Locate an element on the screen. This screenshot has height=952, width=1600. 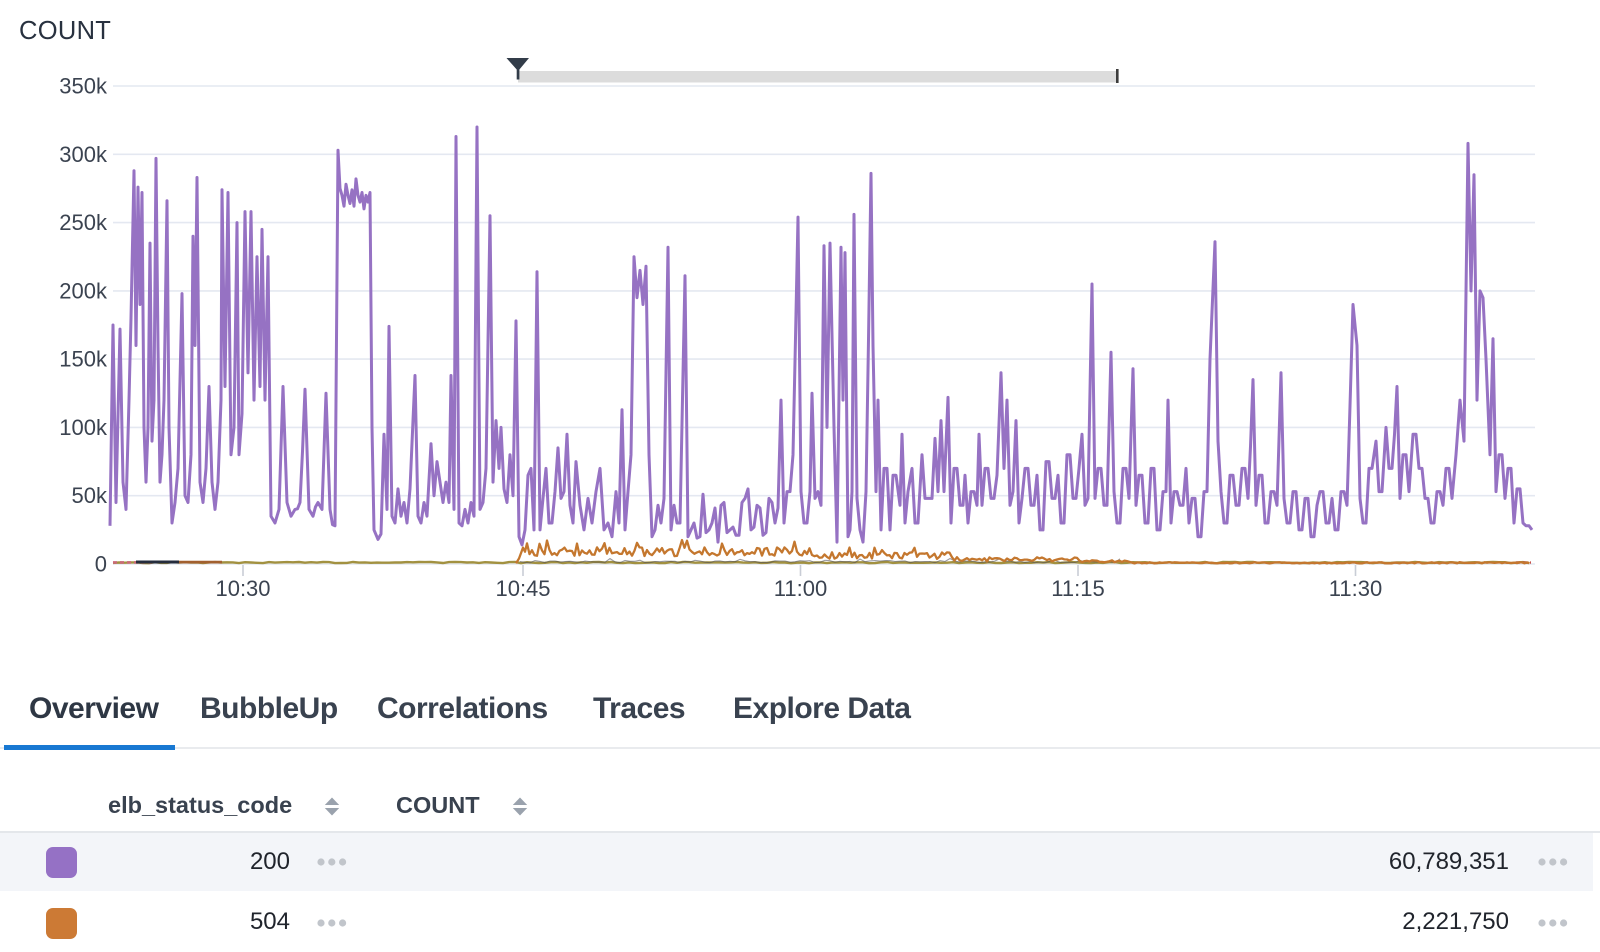
svg-text: 200k is located at coordinates (83, 290).